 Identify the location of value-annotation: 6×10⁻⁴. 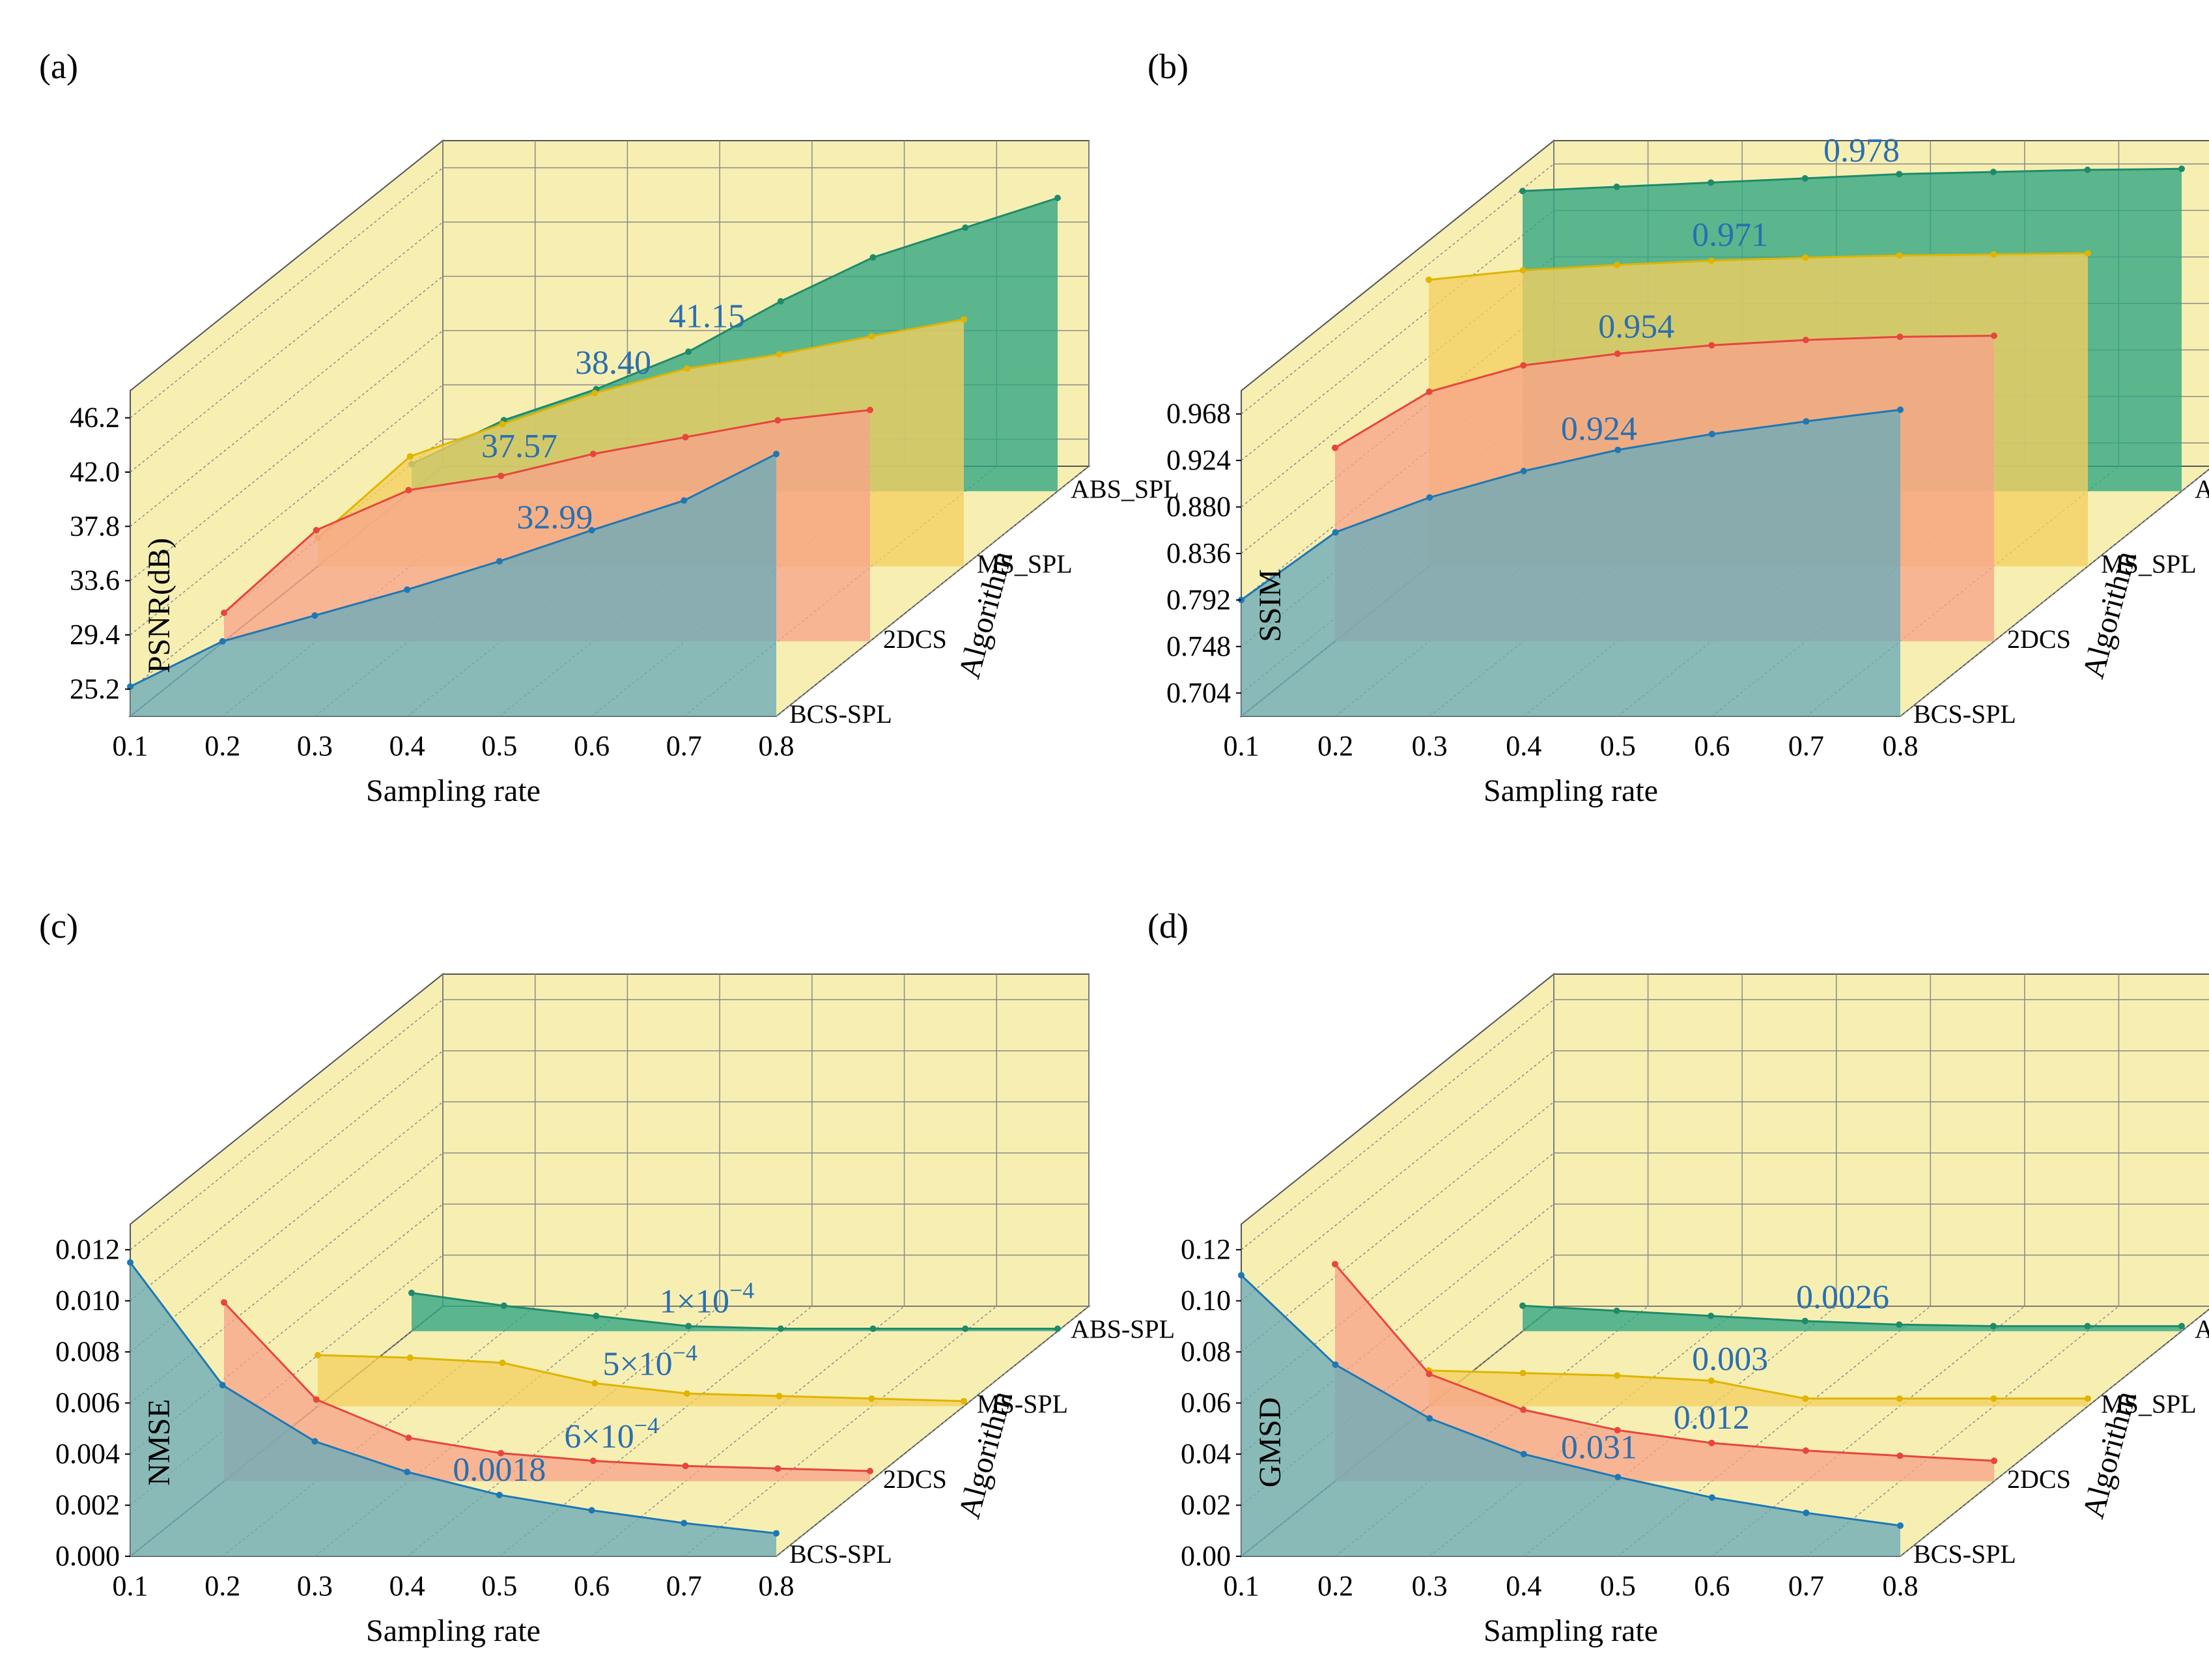
(611, 1434).